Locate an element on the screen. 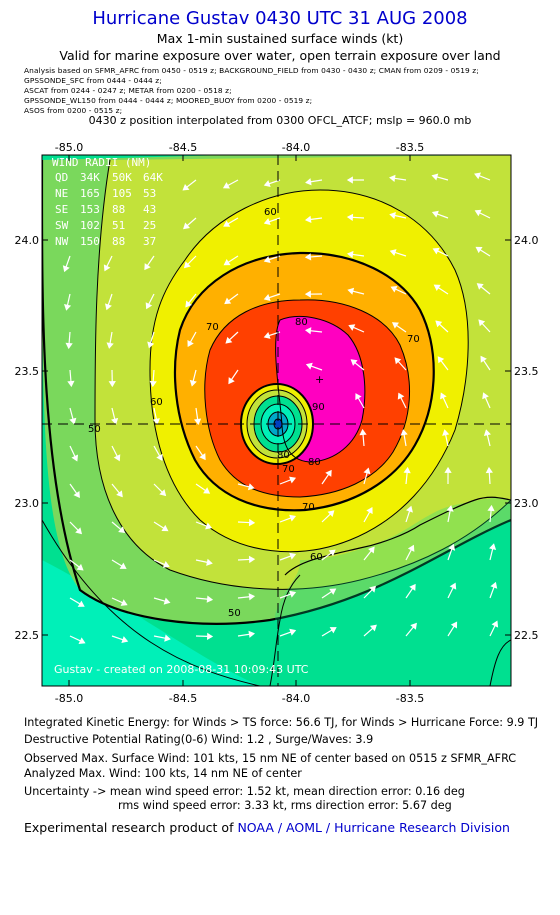 This screenshot has width=560, height=915. wind-radii-title: WIND RADII (NM) is located at coordinates (101, 162).